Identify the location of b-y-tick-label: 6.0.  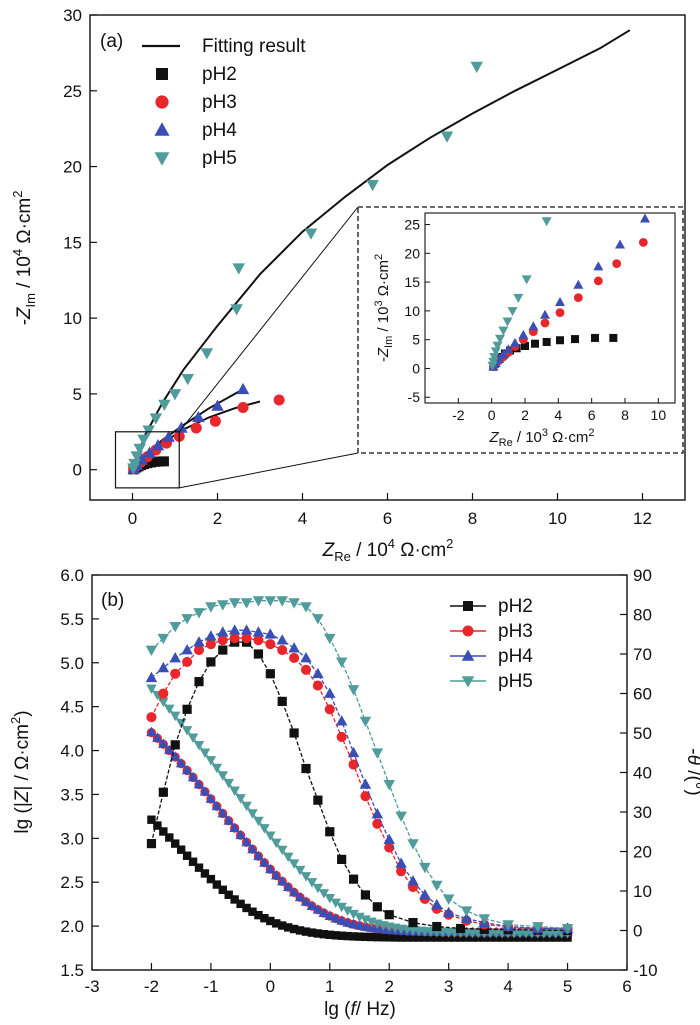
(72, 575).